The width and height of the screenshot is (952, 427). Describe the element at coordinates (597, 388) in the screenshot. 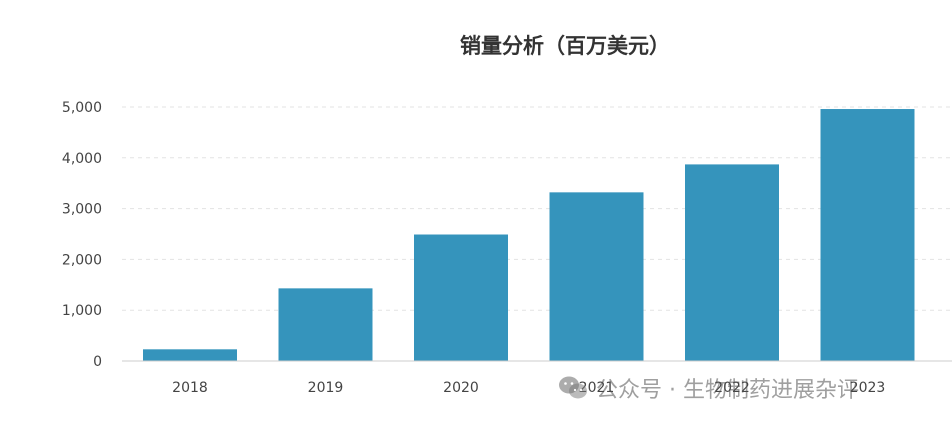

I see `x-tick-label: 2021` at that location.